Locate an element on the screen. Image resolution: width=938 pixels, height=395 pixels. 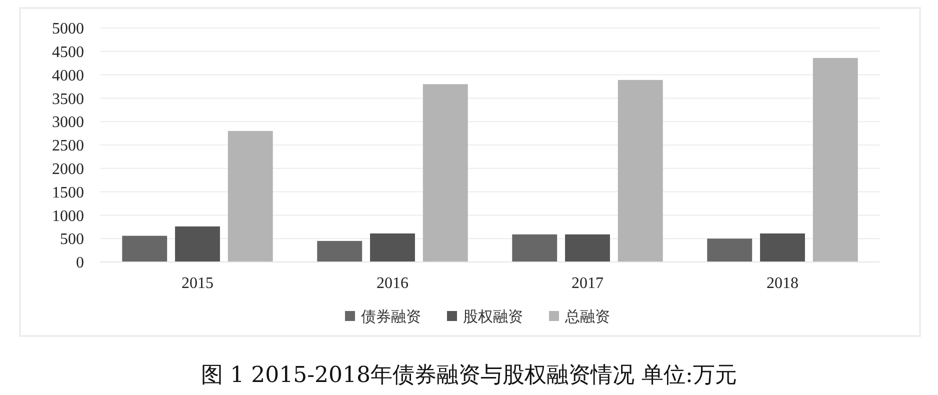
y-tick-label: 4000 is located at coordinates (68, 75).